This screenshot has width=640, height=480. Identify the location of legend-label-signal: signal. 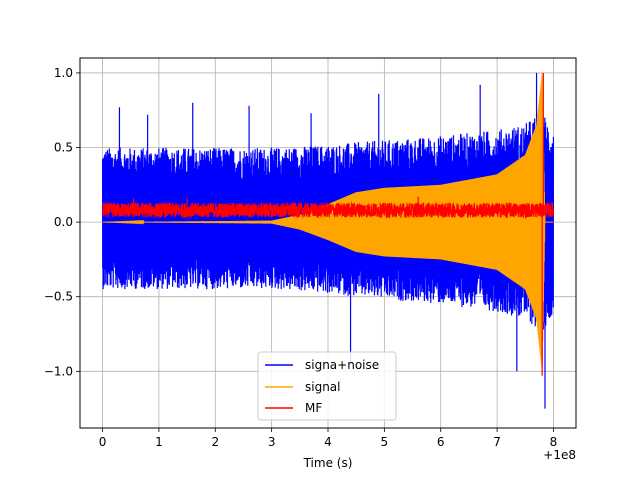
(323, 387).